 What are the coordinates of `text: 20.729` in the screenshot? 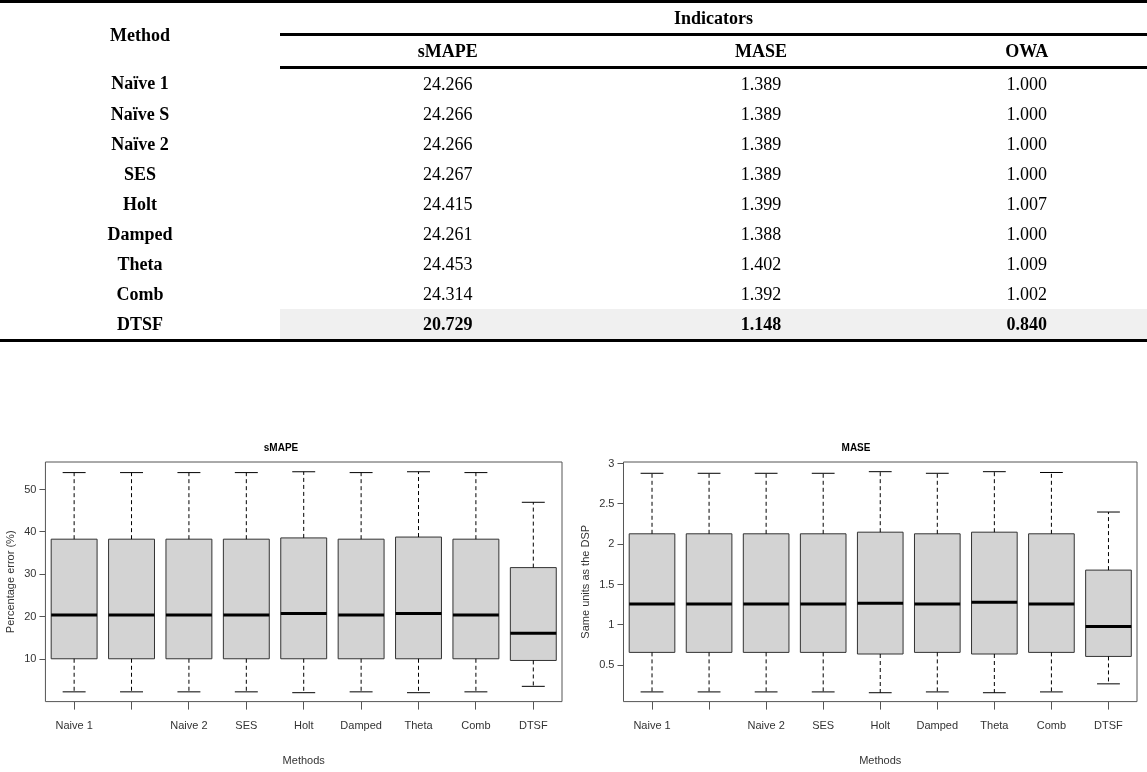 It's located at (448, 323).